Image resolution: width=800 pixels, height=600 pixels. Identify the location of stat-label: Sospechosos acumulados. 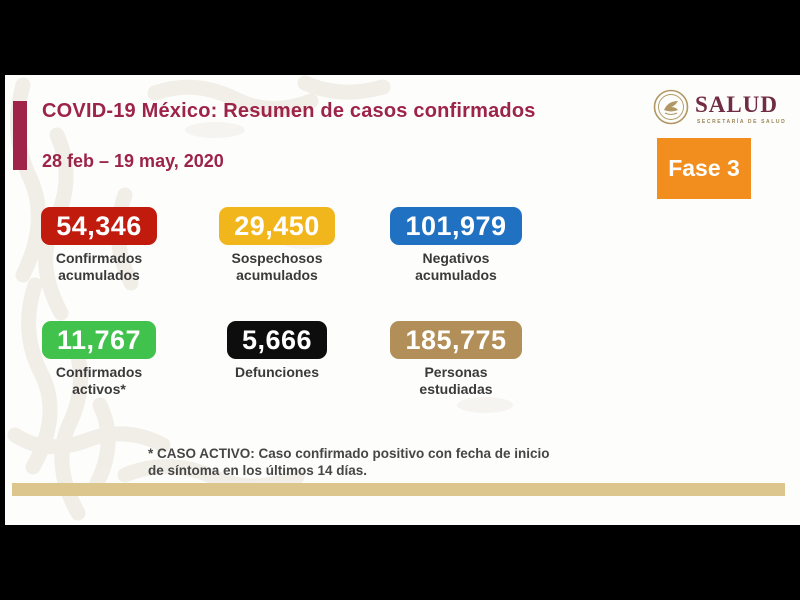
(277, 266).